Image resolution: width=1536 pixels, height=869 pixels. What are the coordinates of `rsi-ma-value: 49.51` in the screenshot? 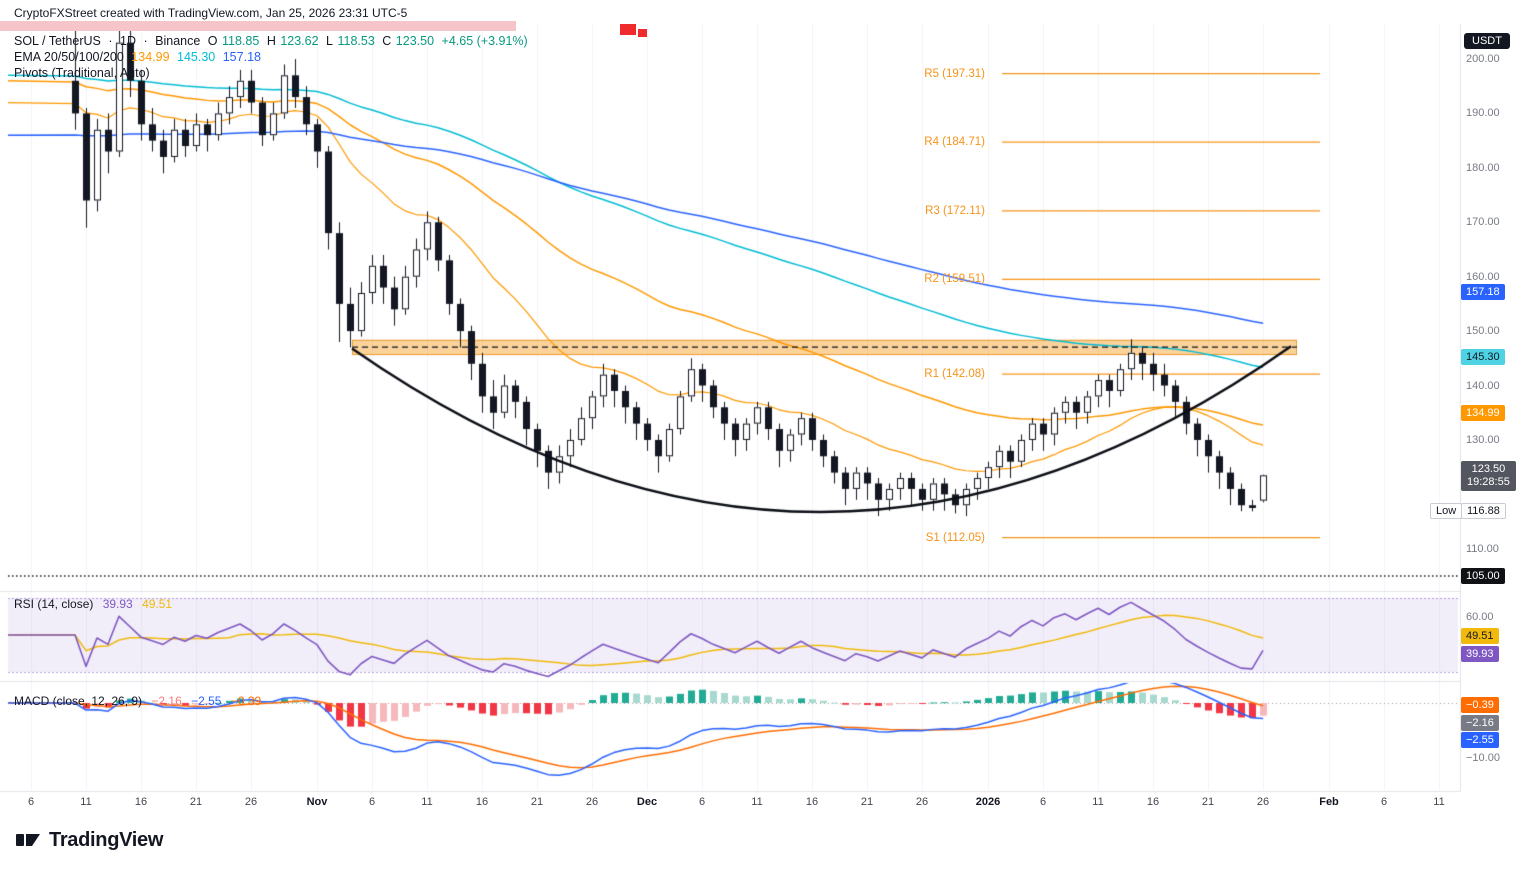 It's located at (157, 604).